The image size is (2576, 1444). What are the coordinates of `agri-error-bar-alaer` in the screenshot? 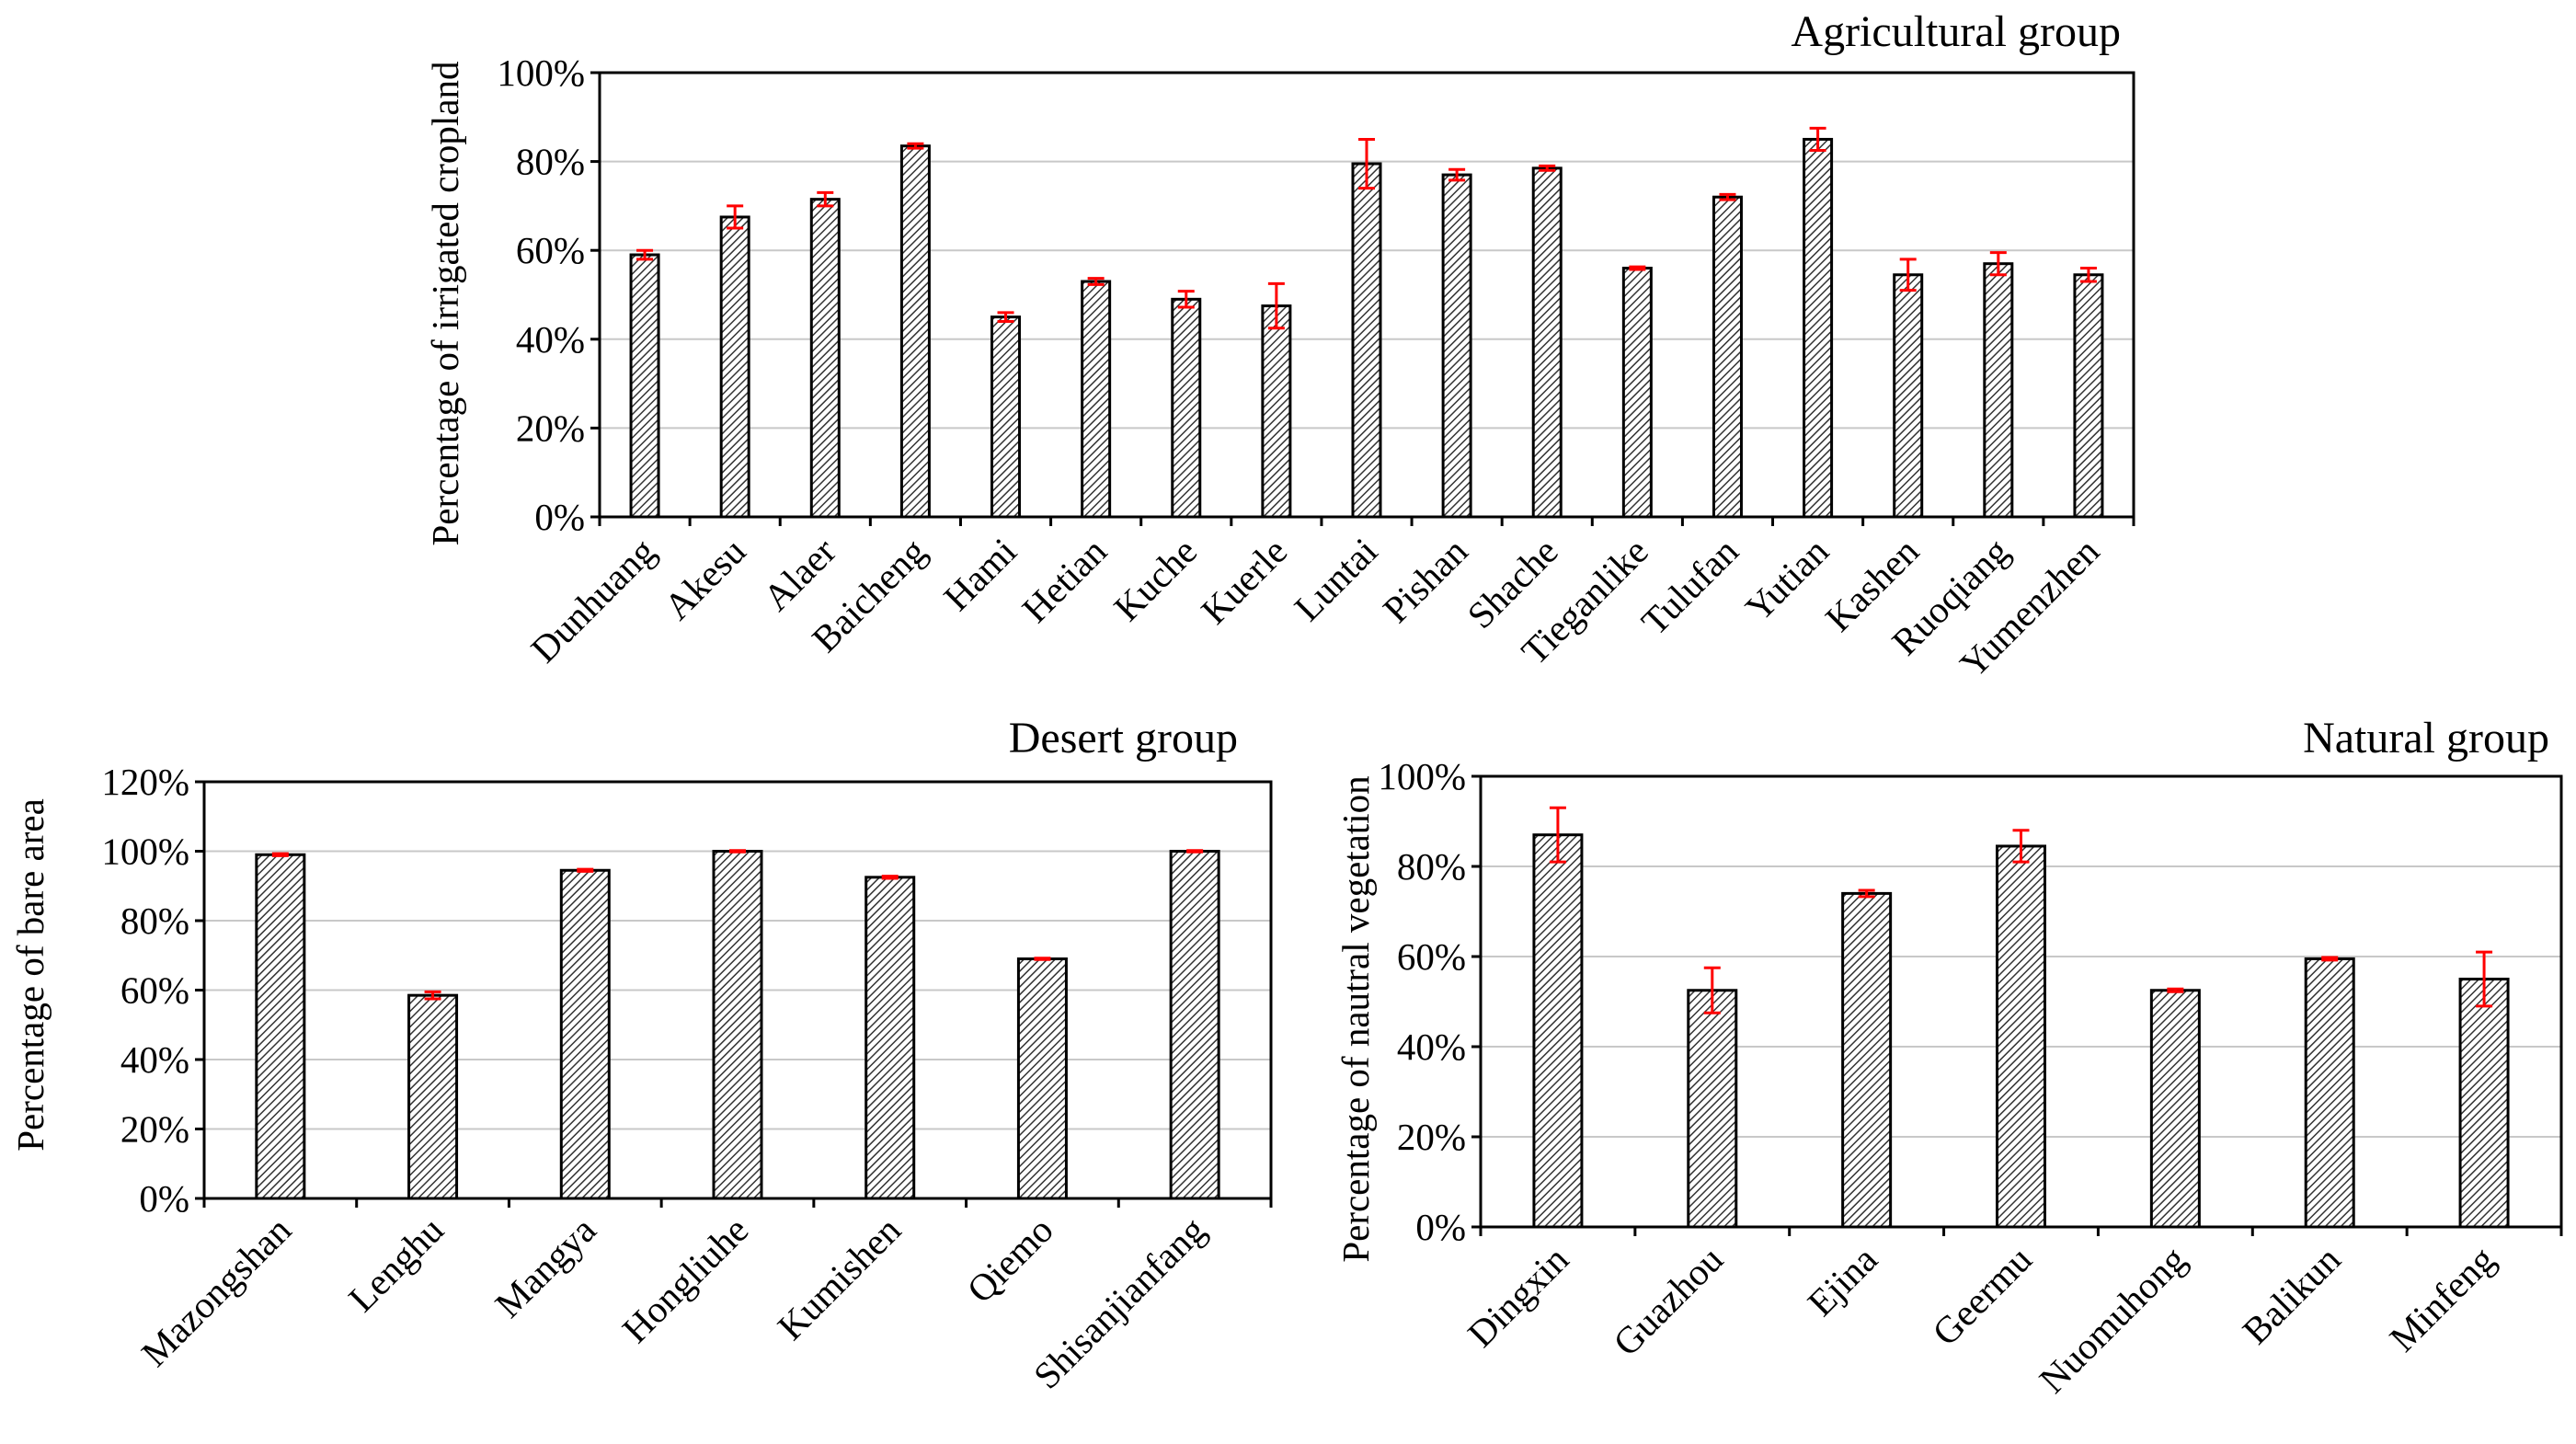 It's located at (826, 199).